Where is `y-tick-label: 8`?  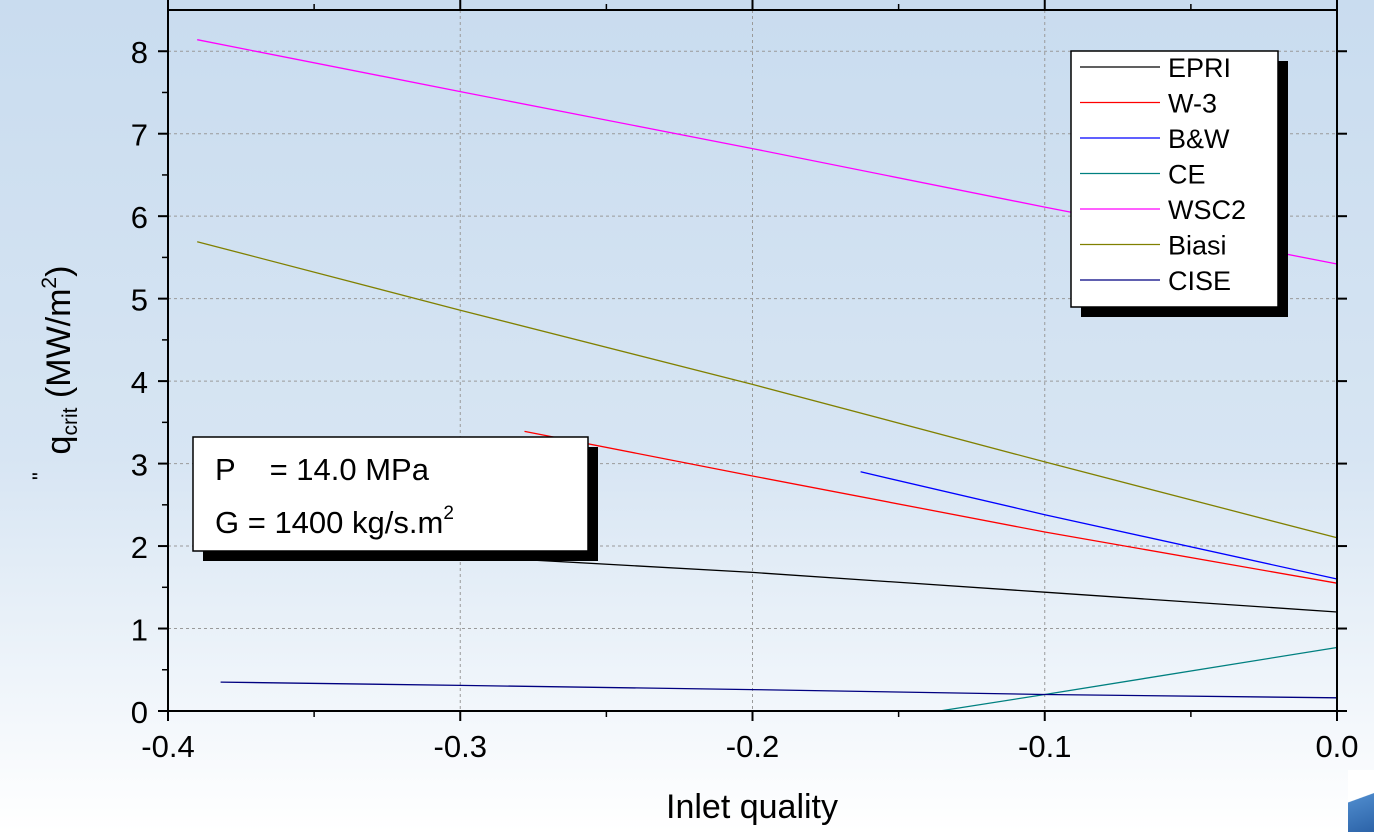
y-tick-label: 8 is located at coordinates (139, 52).